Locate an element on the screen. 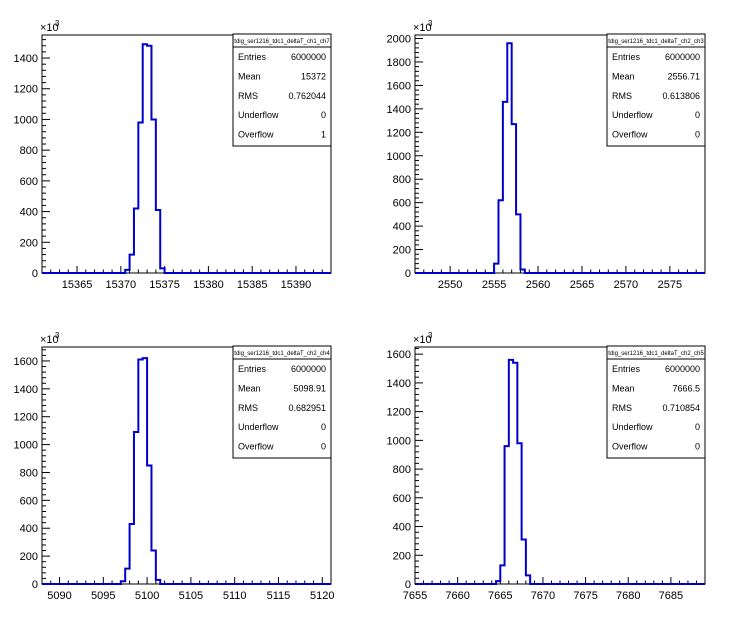 This screenshot has width=746, height=622. x-tick-label: 5105 is located at coordinates (191, 596).